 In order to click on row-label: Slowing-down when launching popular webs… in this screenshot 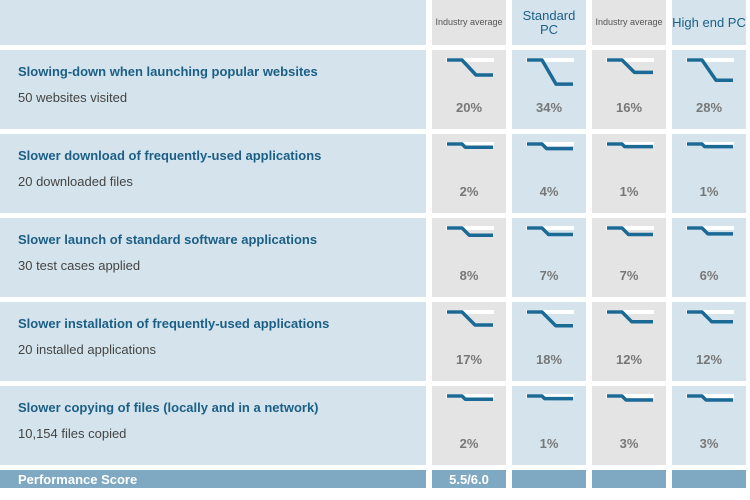, I will do `click(213, 89)`.